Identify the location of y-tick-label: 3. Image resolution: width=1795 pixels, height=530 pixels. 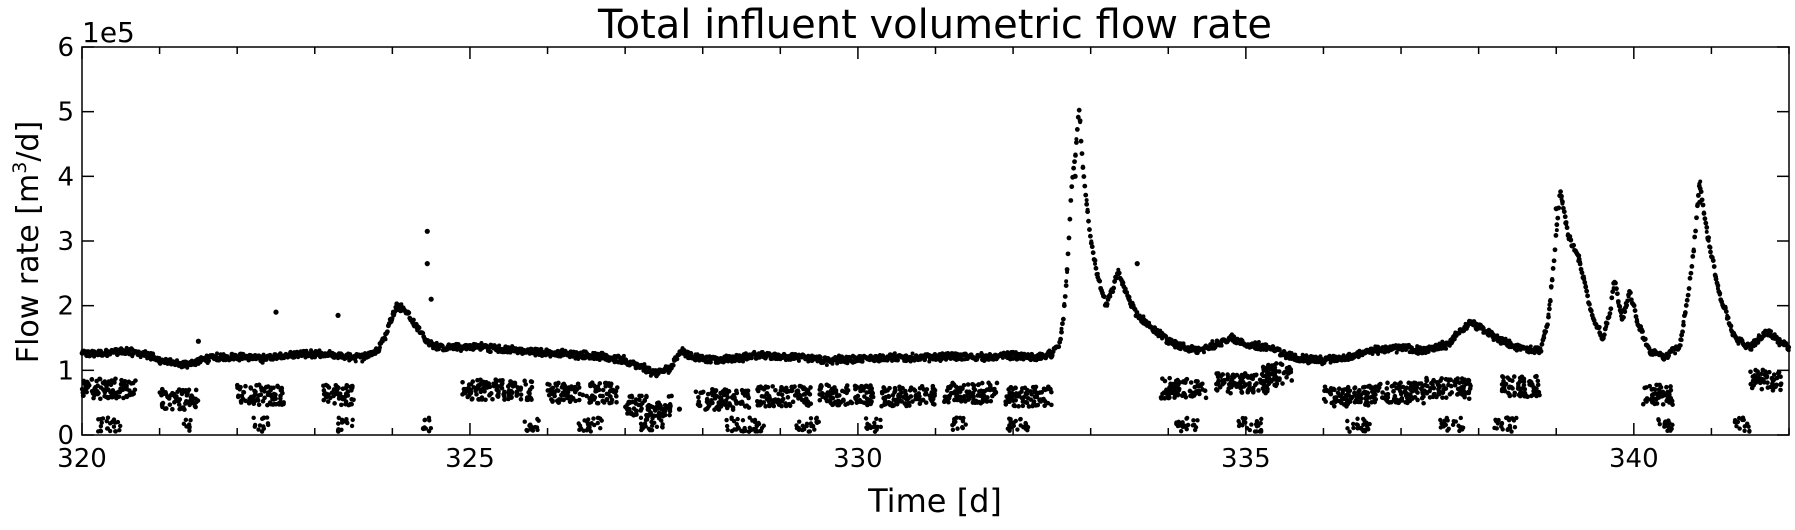
(65, 242).